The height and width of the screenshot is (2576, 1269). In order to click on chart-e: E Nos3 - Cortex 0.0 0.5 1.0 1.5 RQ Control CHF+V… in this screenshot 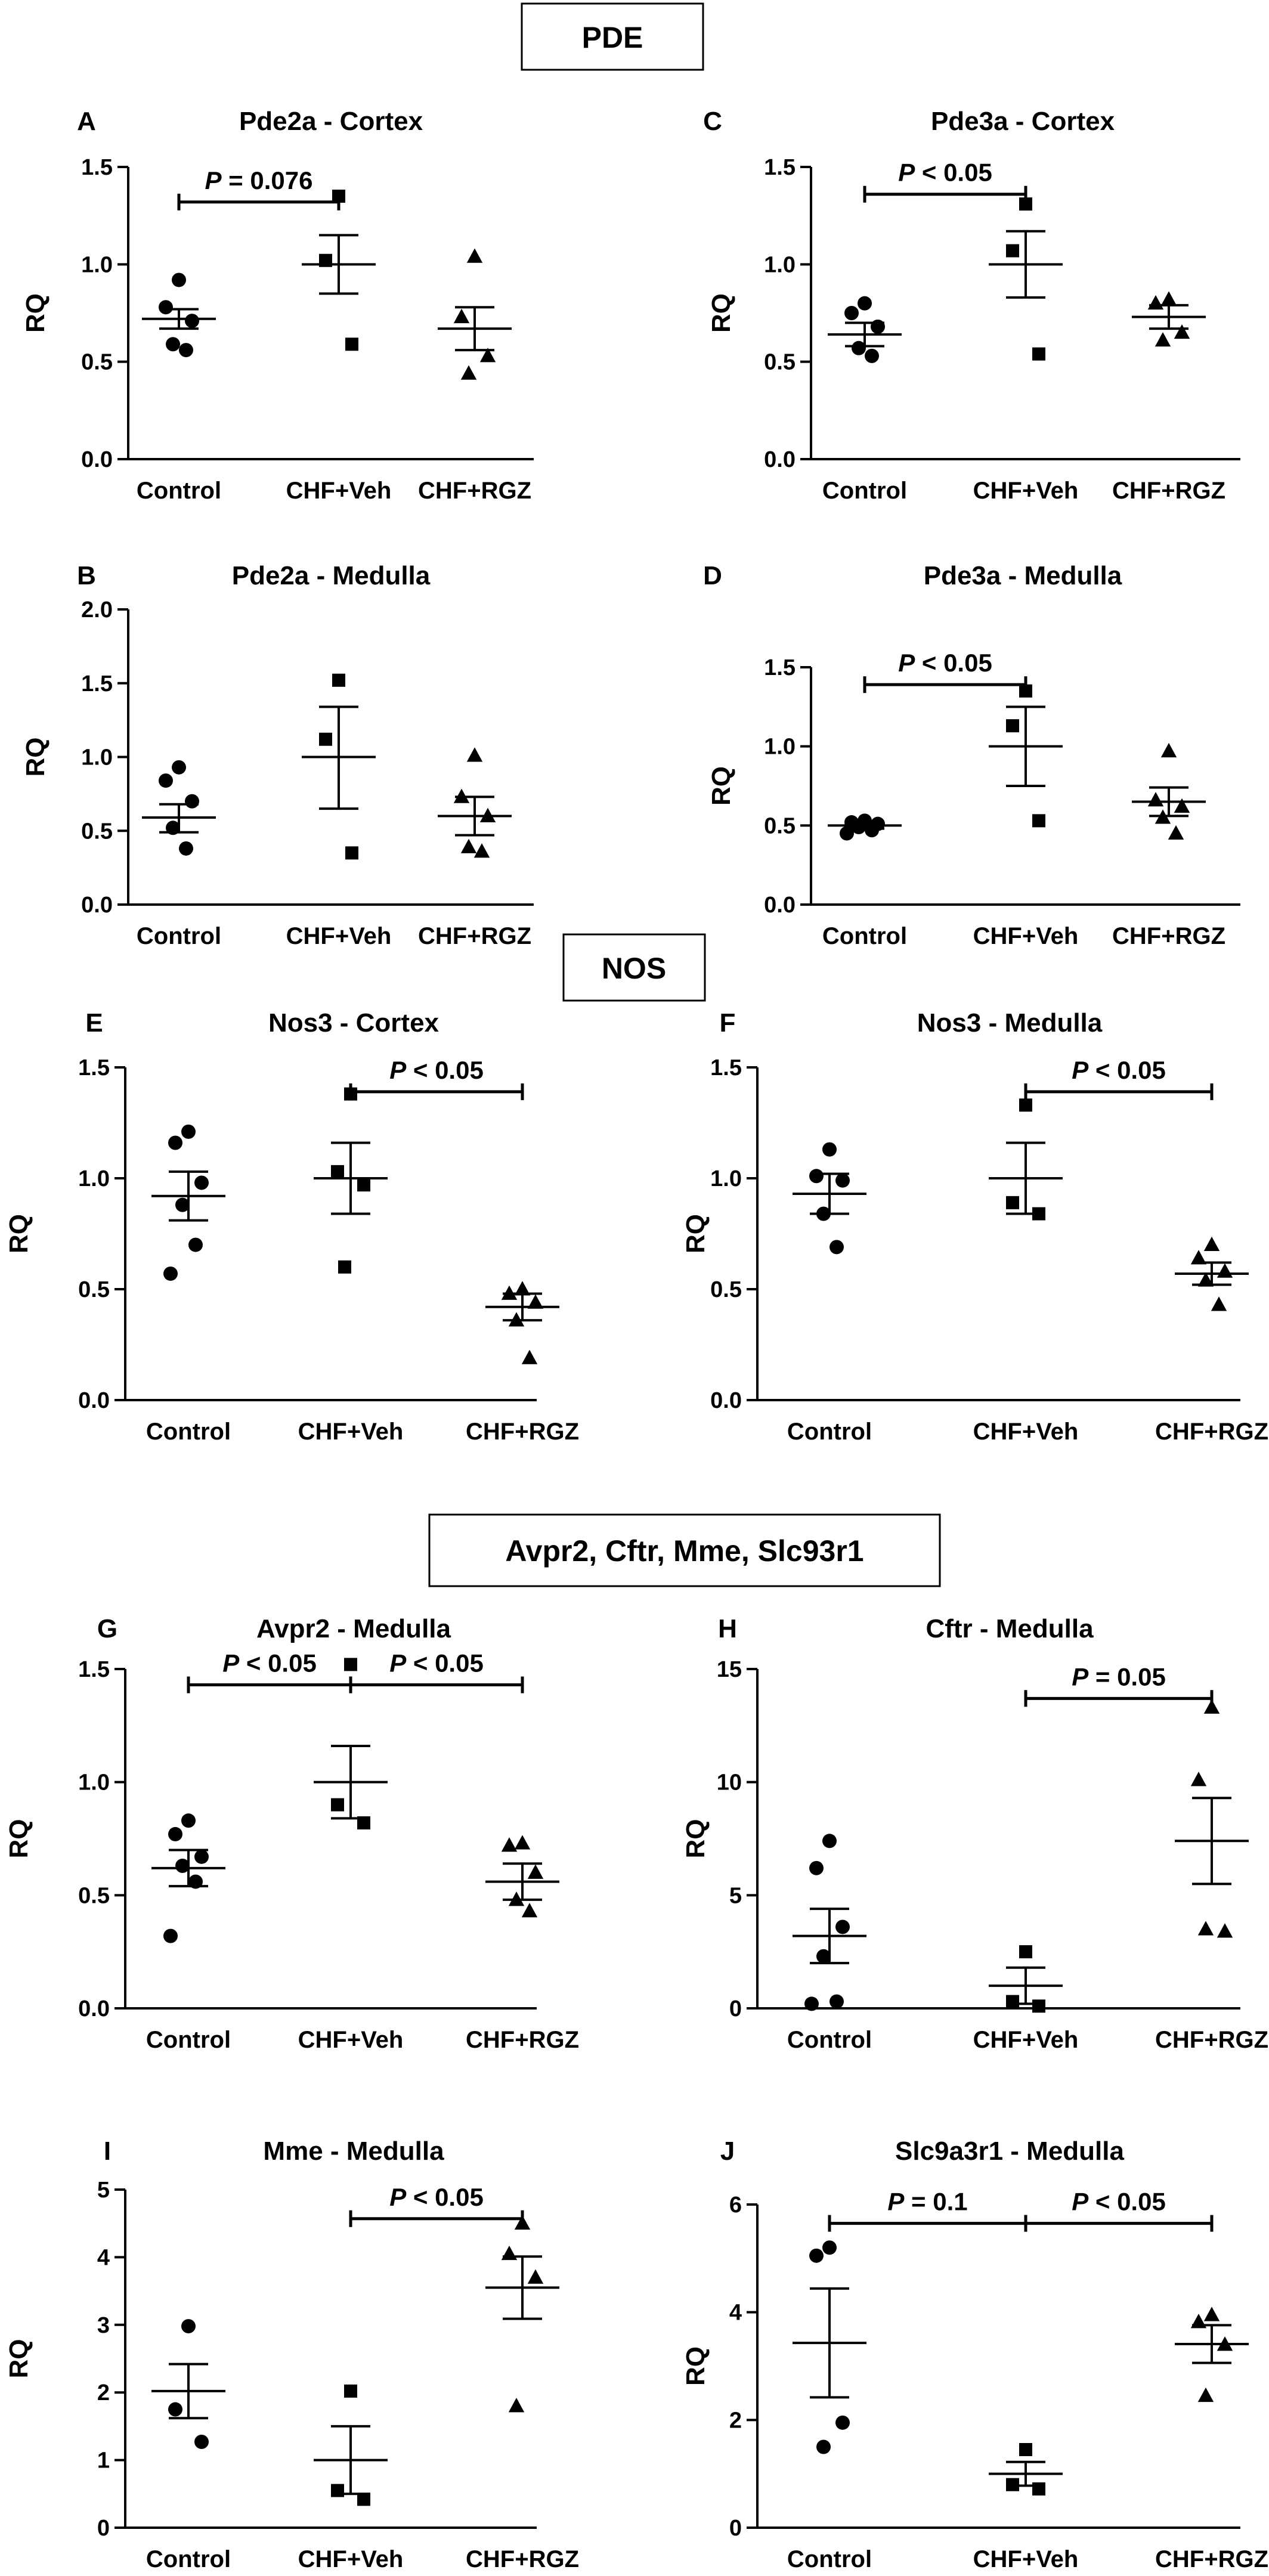, I will do `click(291, 1226)`.